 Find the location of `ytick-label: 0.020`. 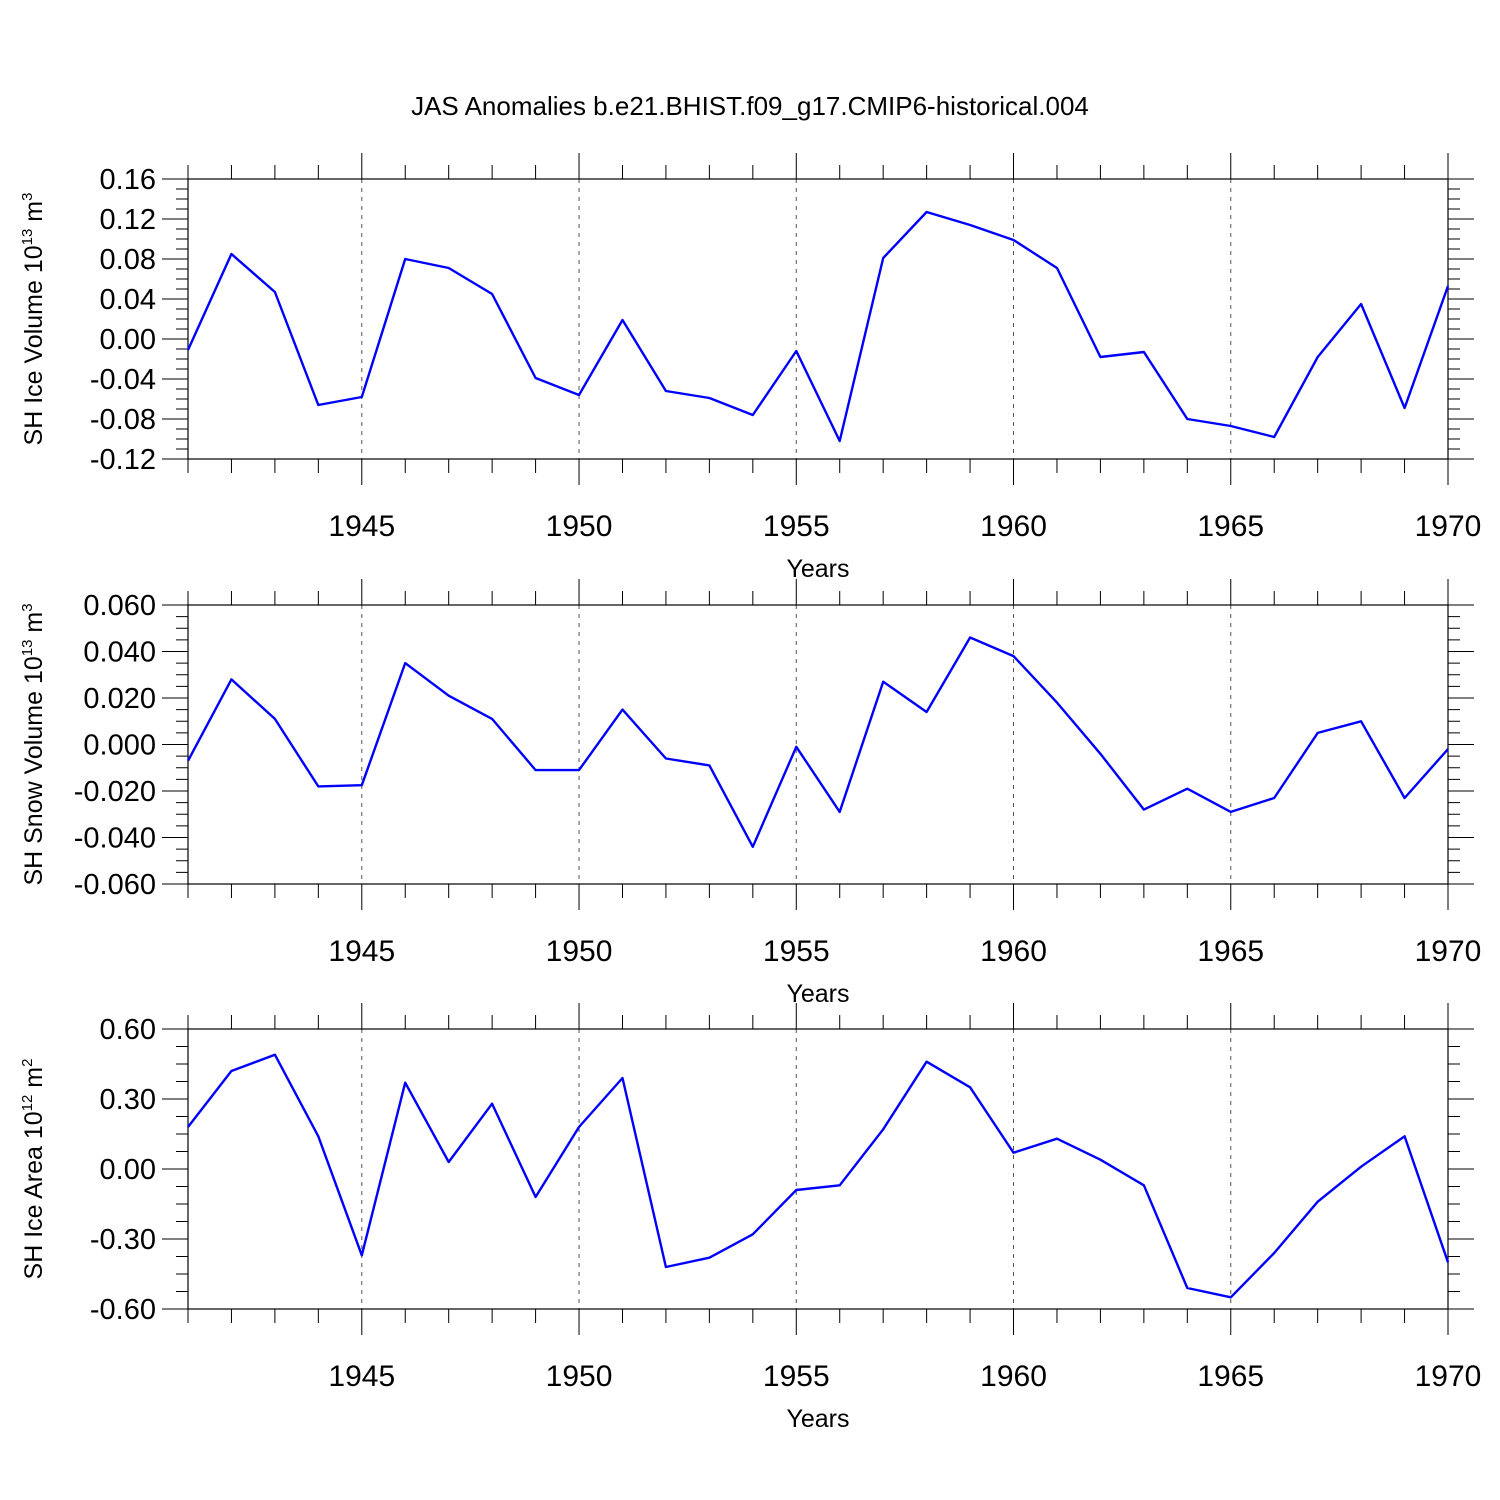

ytick-label: 0.020 is located at coordinates (119, 699).